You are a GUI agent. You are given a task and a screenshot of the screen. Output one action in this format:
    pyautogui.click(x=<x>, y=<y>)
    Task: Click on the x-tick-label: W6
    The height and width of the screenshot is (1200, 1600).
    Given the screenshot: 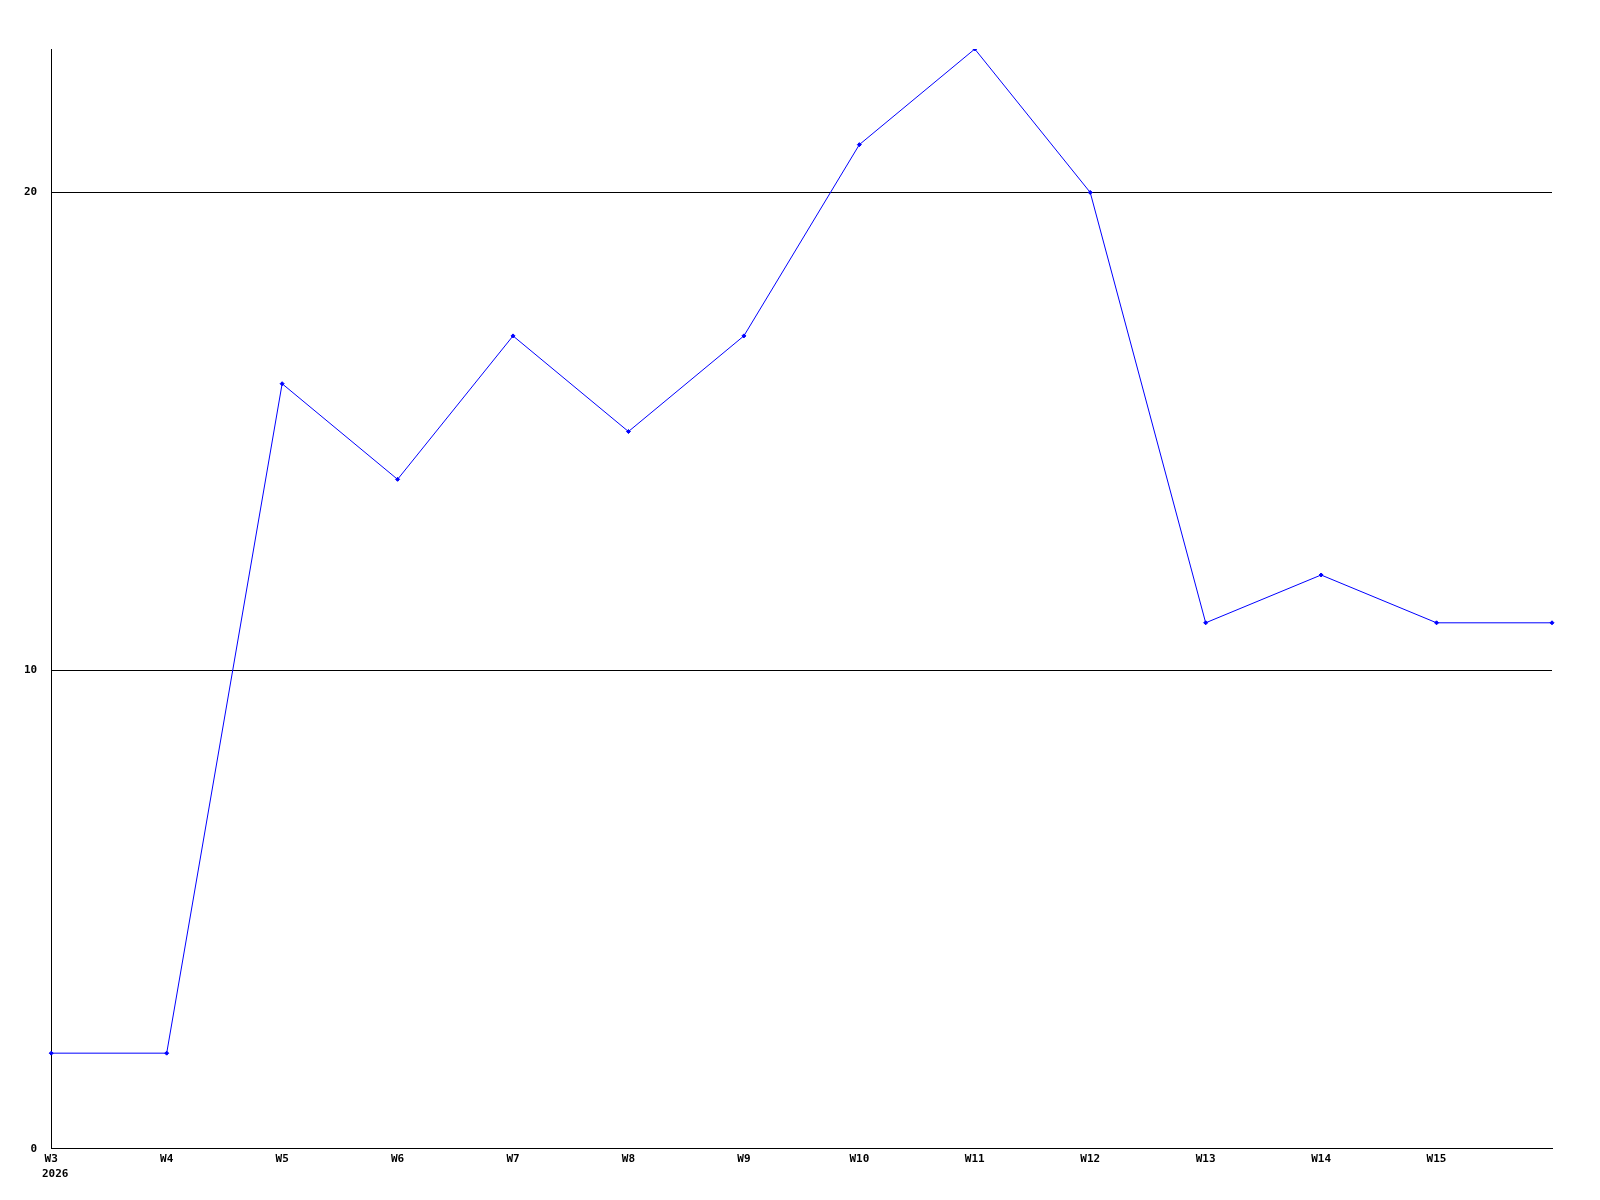 What is the action you would take?
    pyautogui.click(x=397, y=1159)
    